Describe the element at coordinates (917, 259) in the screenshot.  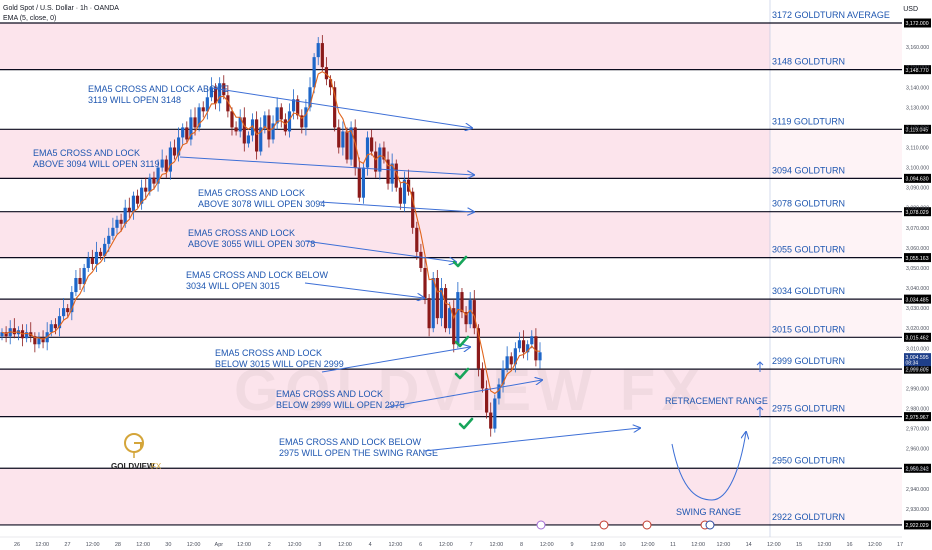
I see `level-price-label-5: 3,055.163` at that location.